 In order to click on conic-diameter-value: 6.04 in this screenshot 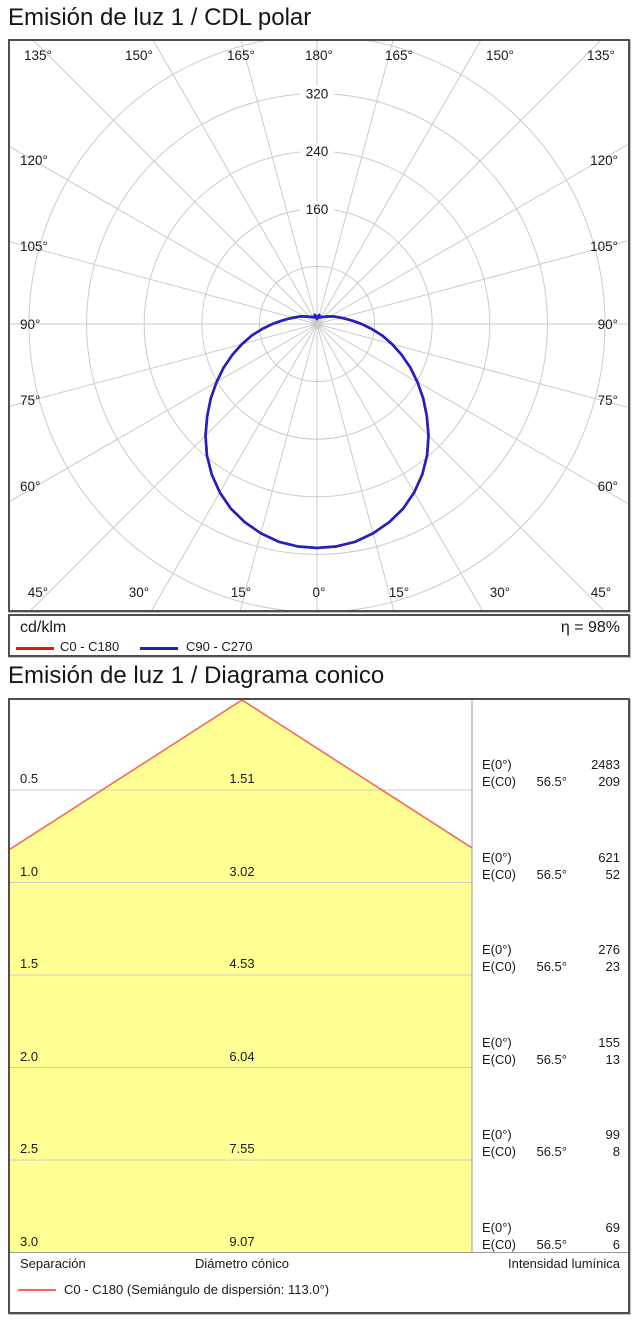, I will do `click(242, 1056)`.